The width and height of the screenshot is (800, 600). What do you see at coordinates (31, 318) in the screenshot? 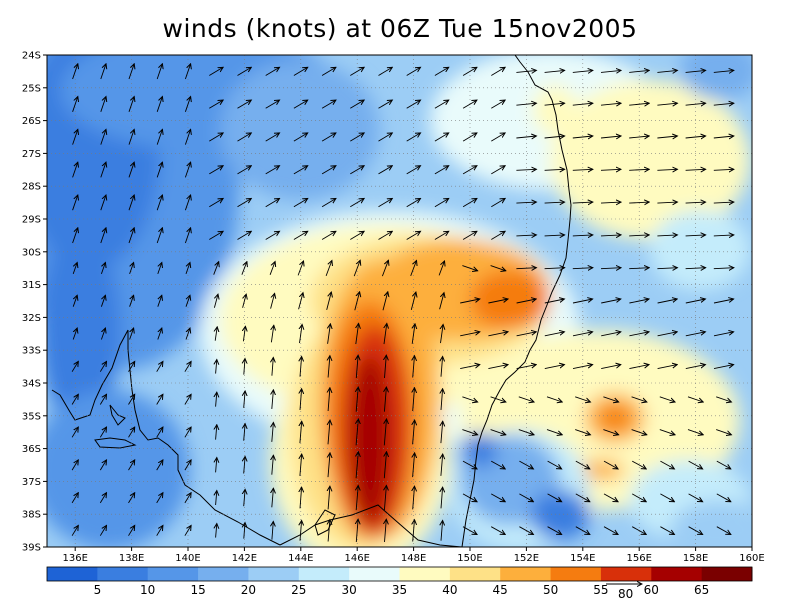
I see `lat-tick-label: 32S` at bounding box center [31, 318].